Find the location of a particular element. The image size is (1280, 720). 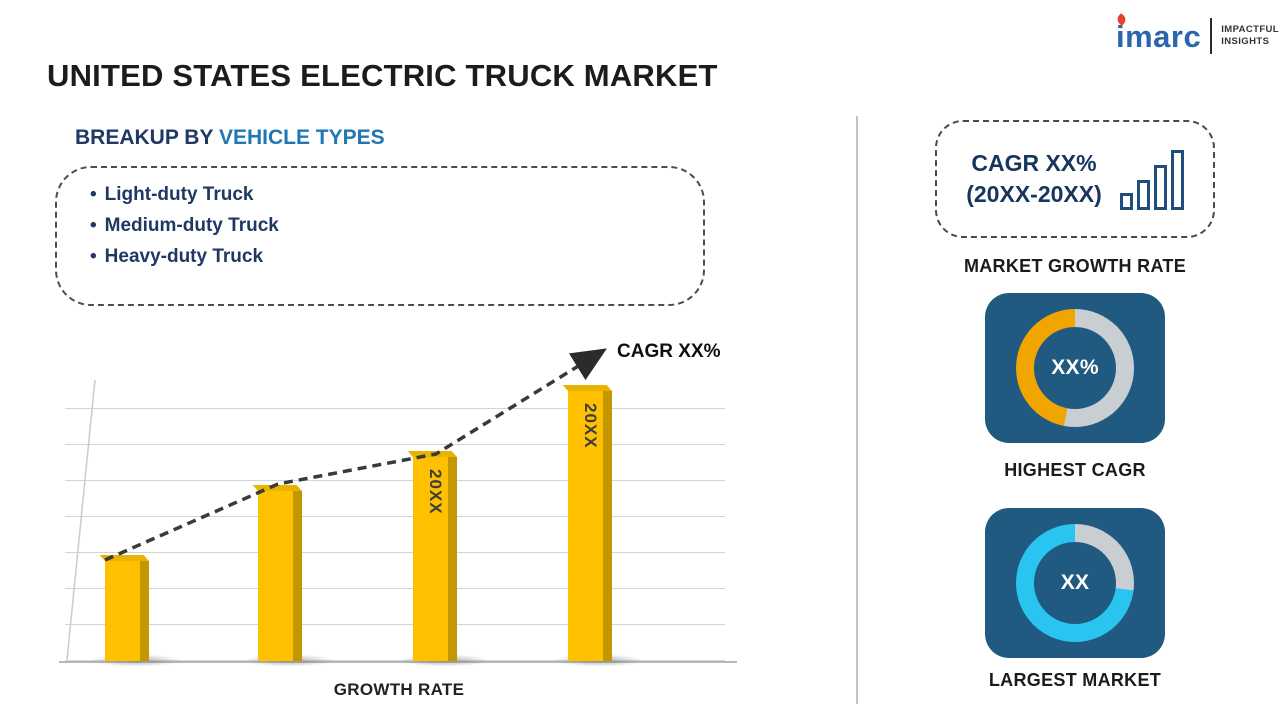

largest-market-value: XX is located at coordinates (1075, 582).